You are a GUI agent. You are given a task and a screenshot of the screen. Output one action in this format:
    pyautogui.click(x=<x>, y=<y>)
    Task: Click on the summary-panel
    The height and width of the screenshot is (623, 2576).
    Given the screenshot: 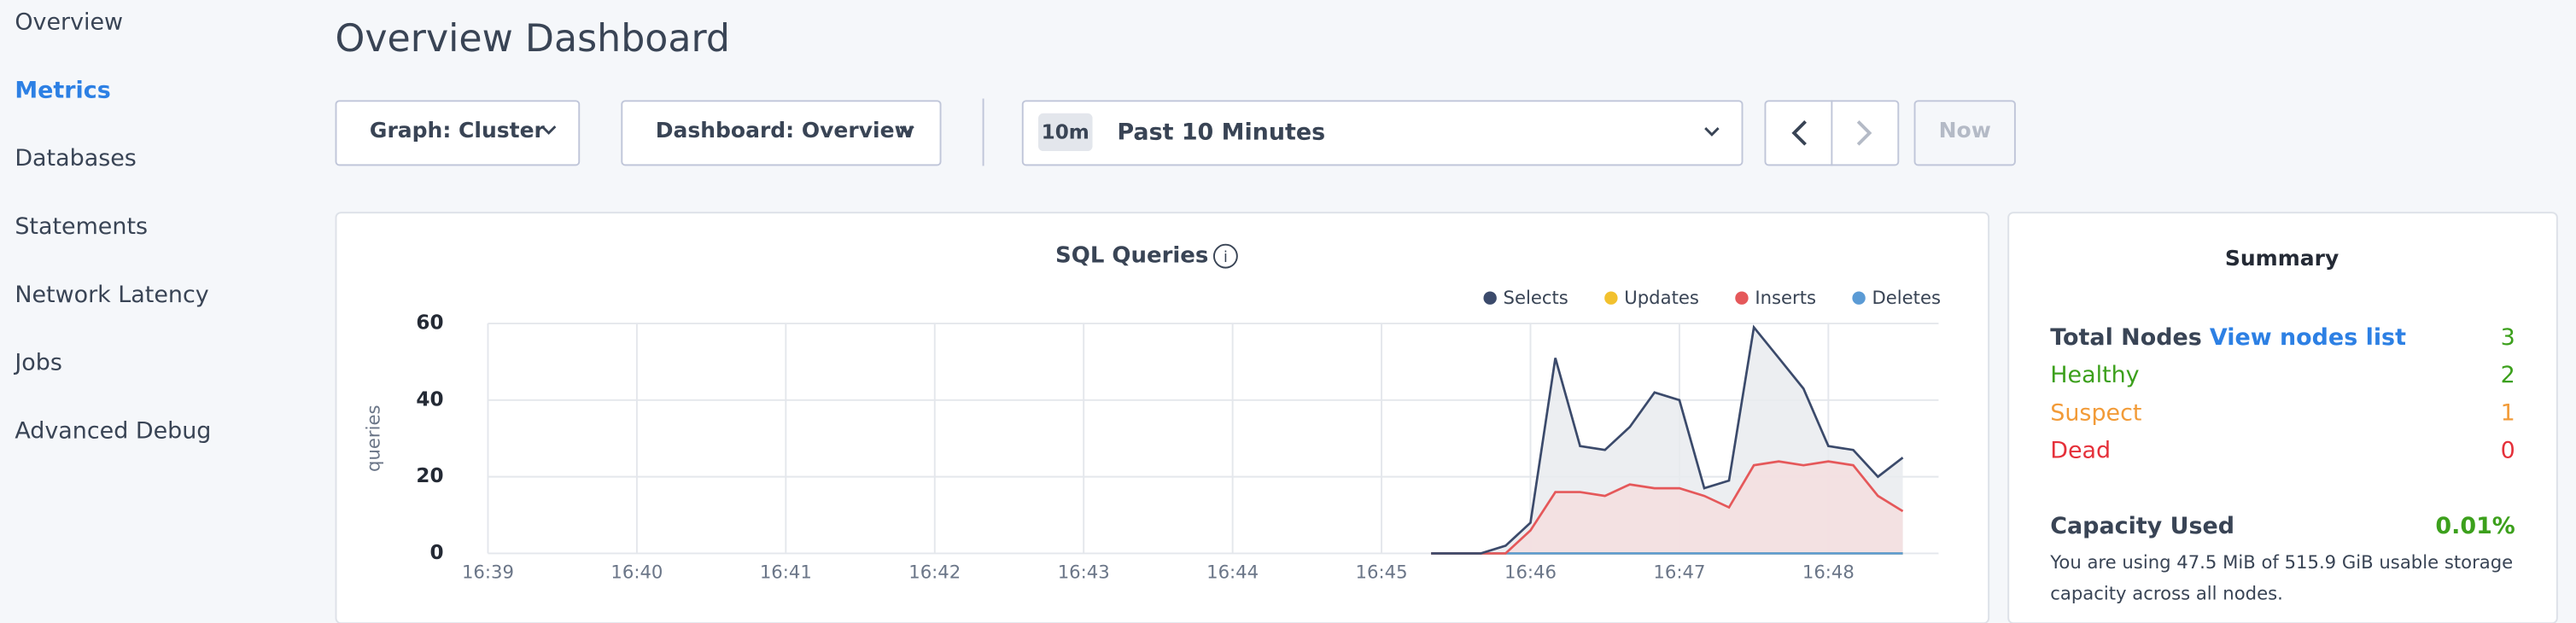 What is the action you would take?
    pyautogui.click(x=2282, y=417)
    